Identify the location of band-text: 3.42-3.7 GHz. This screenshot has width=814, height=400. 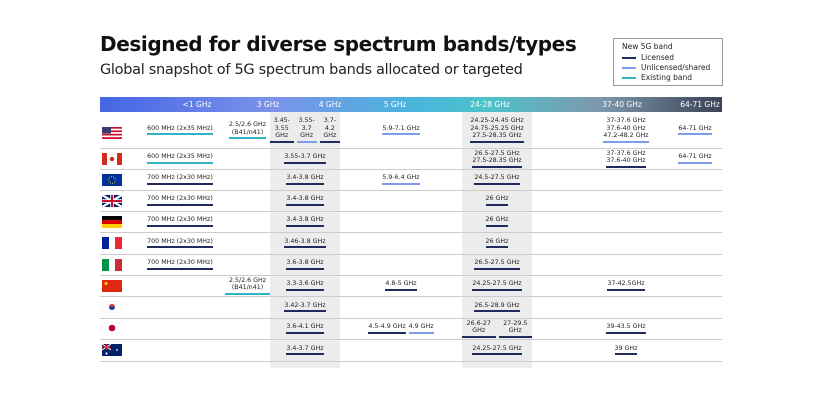
(305, 305).